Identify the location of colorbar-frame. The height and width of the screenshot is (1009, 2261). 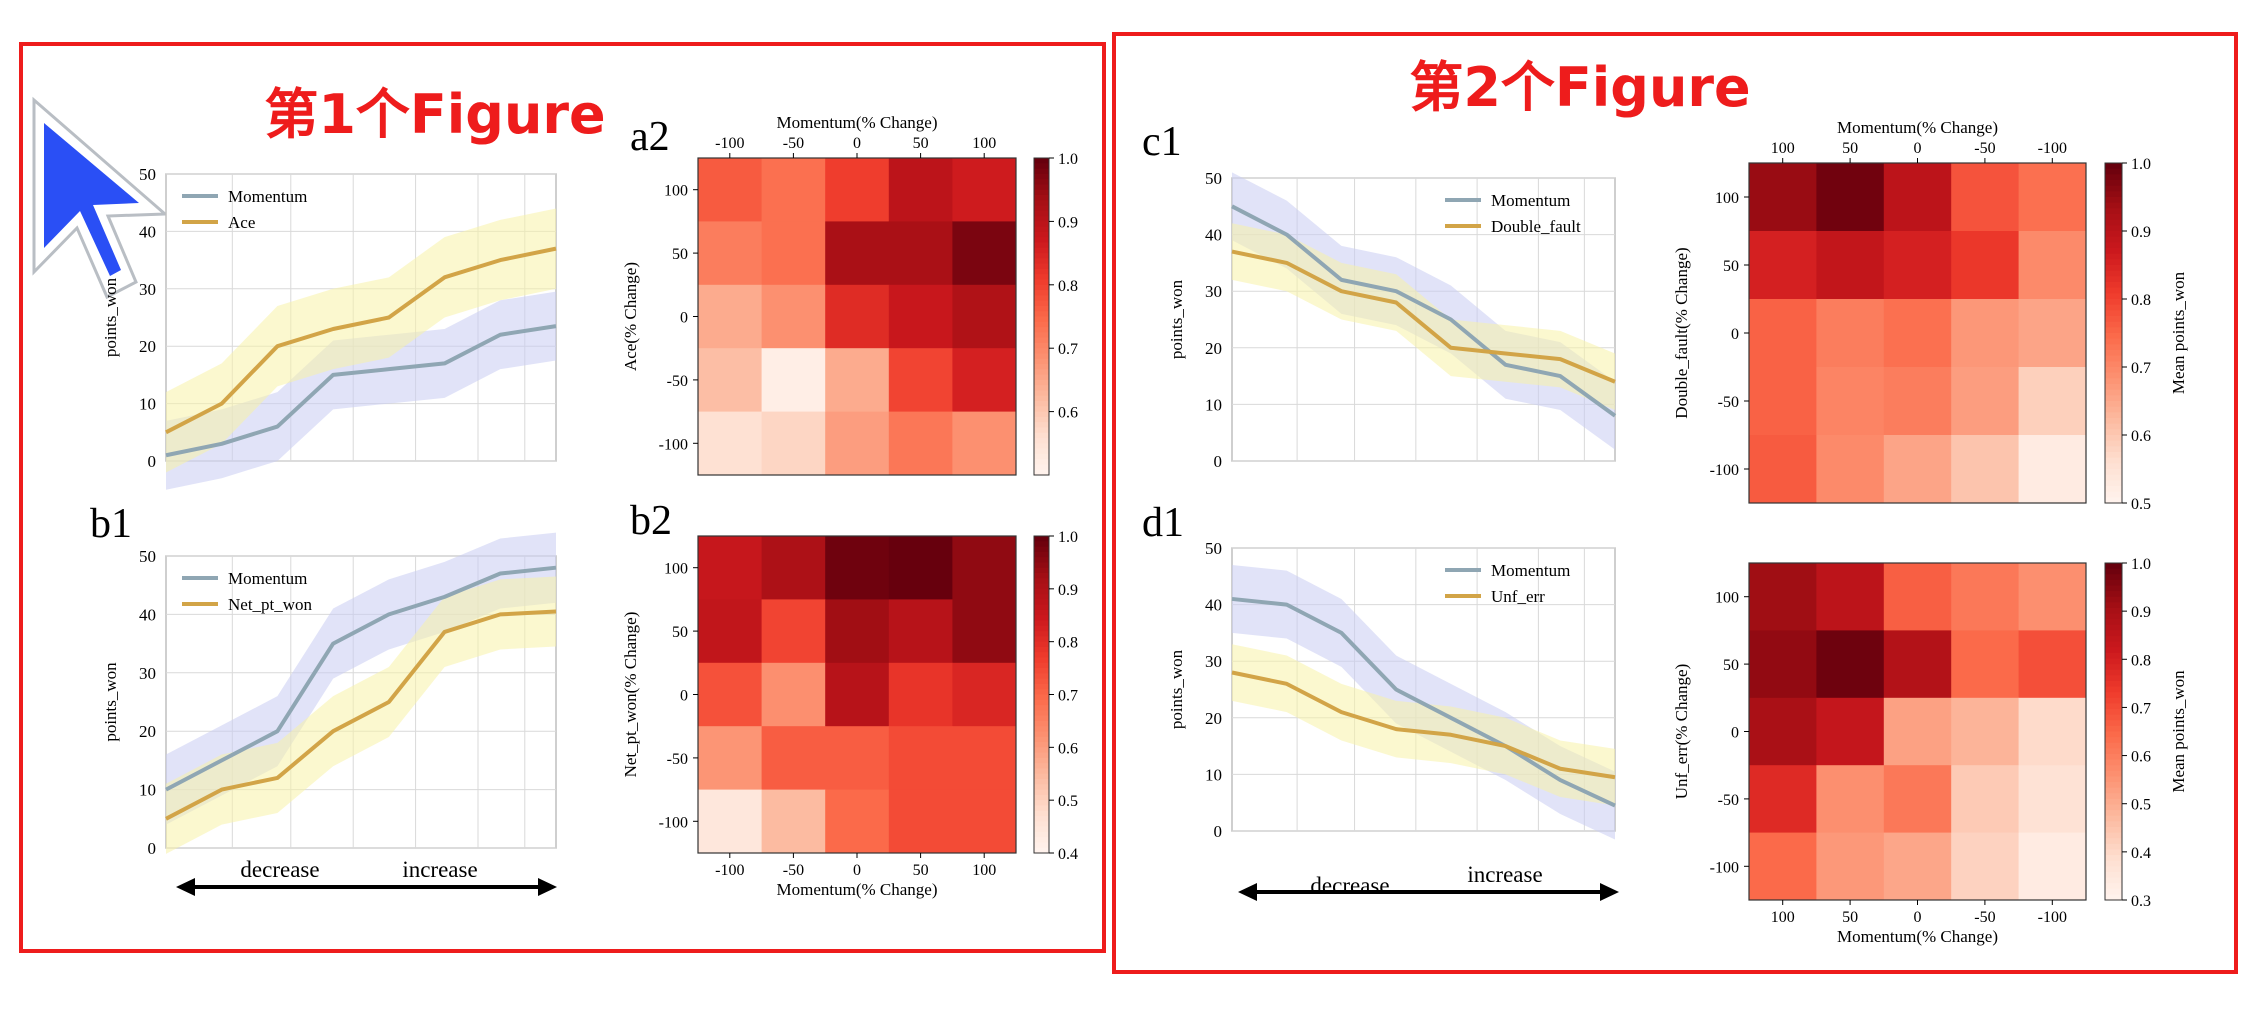
(1041, 316).